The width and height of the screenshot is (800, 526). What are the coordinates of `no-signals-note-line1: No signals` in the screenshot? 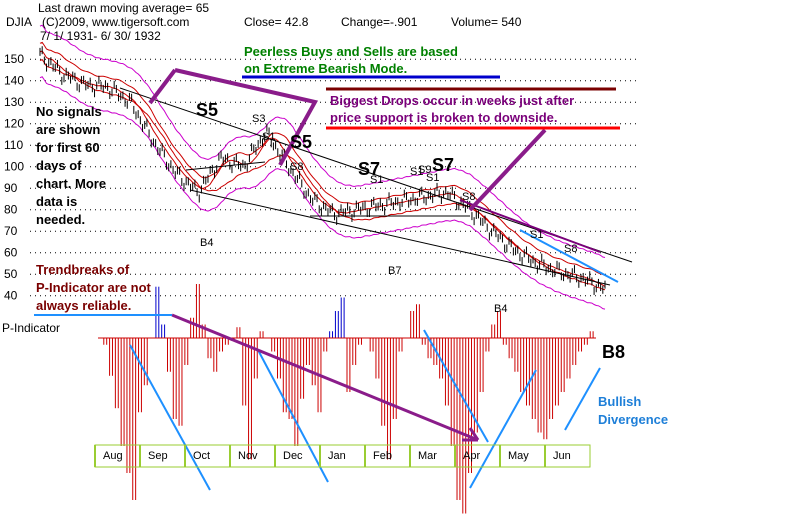 It's located at (69, 111).